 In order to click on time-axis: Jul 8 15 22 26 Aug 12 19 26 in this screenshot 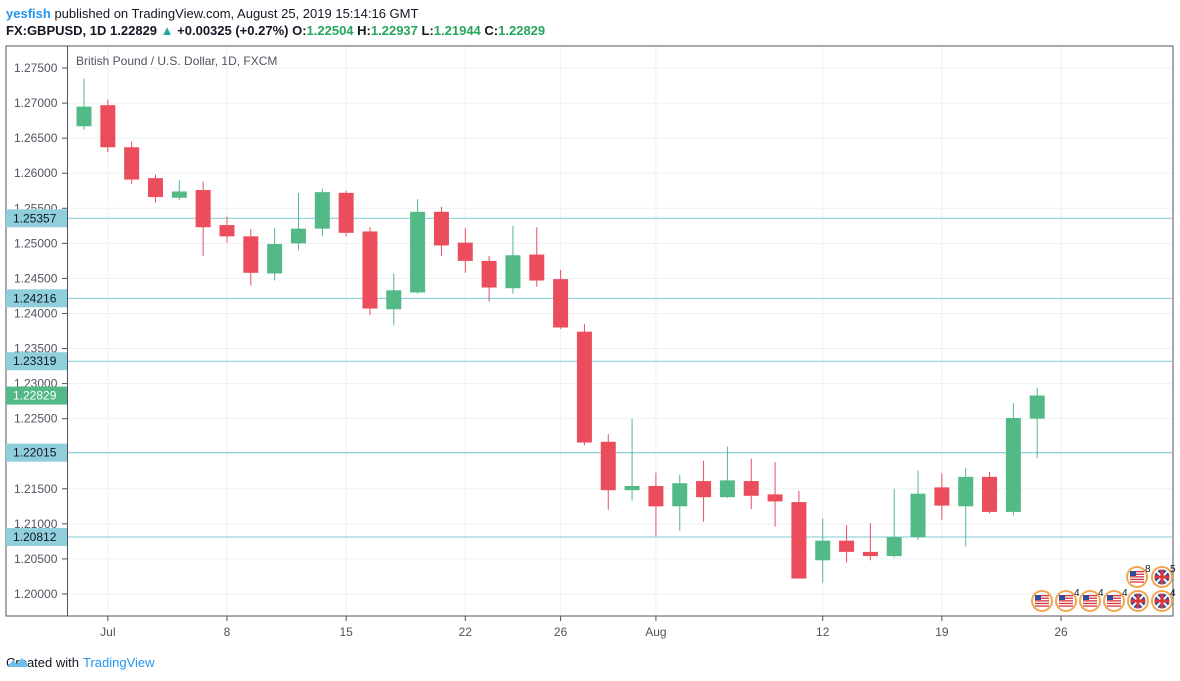, I will do `click(584, 627)`.